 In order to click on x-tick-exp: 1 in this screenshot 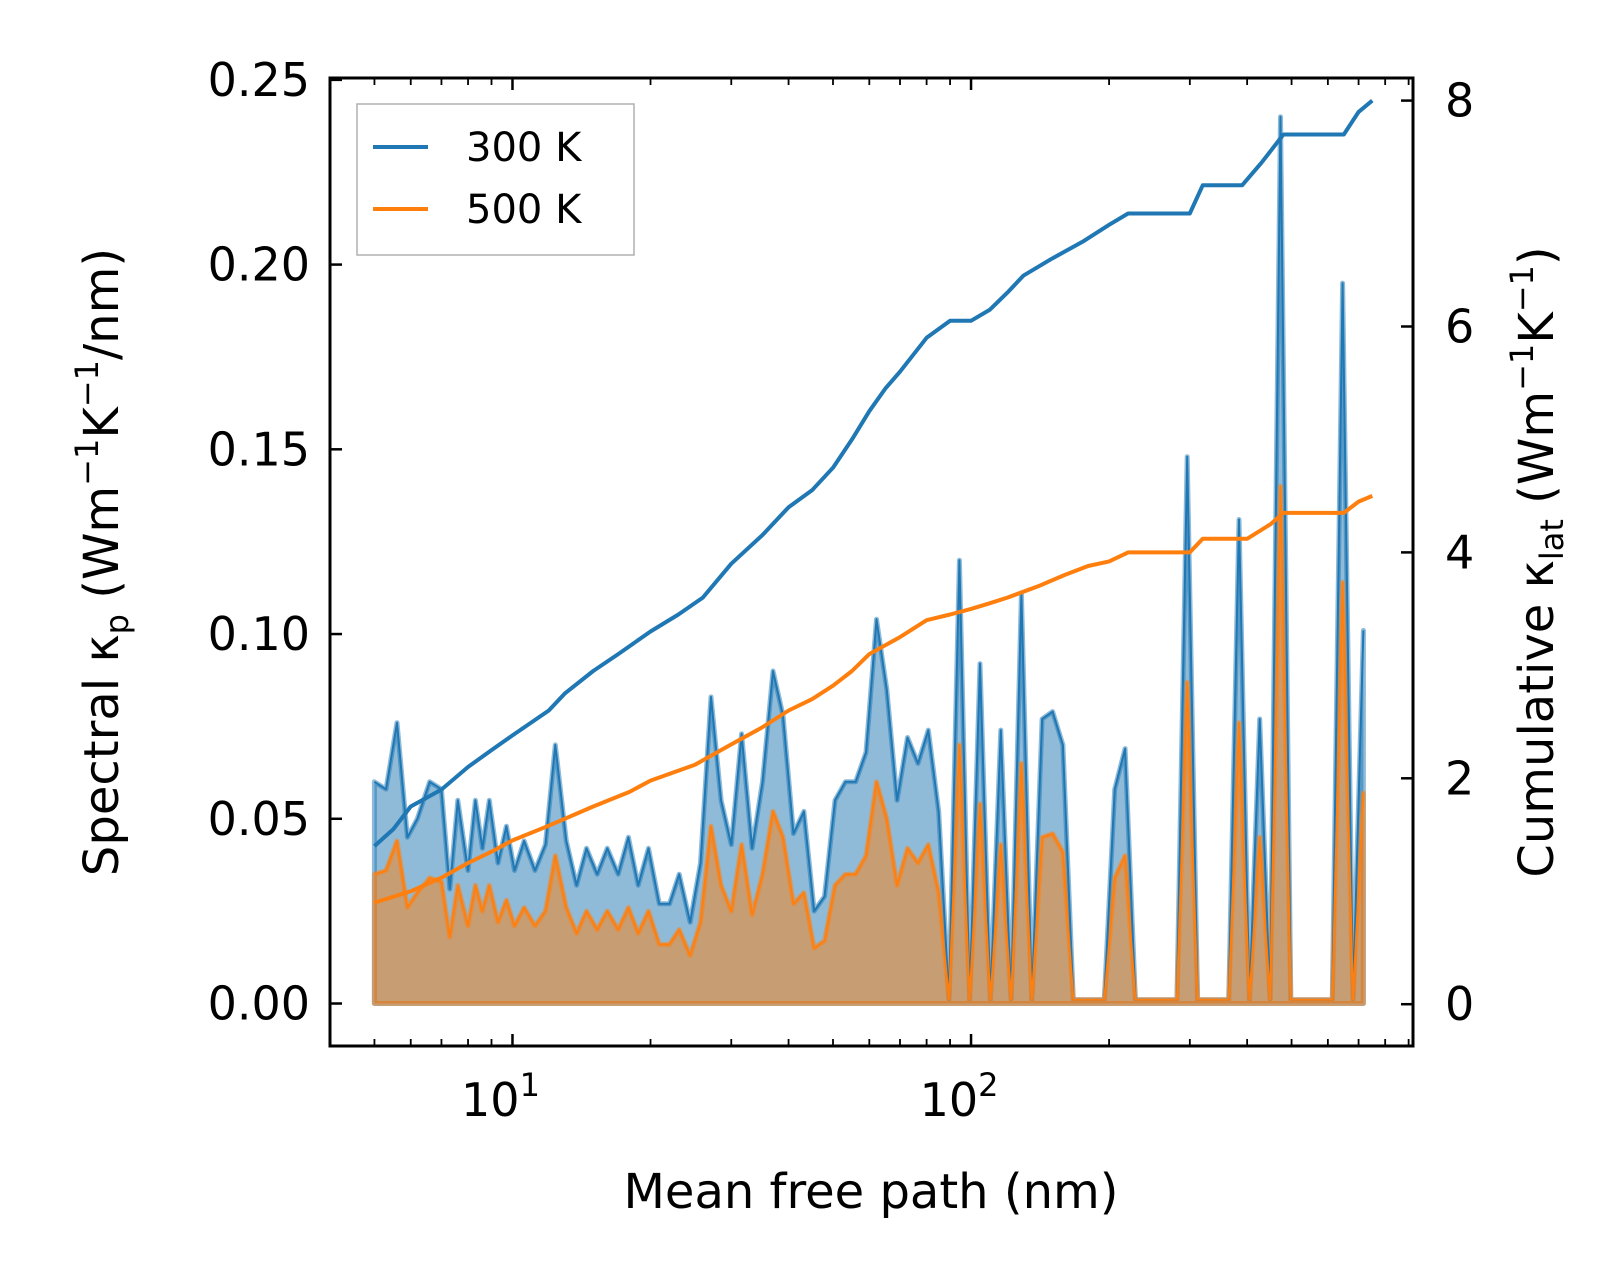, I will do `click(530, 1085)`.